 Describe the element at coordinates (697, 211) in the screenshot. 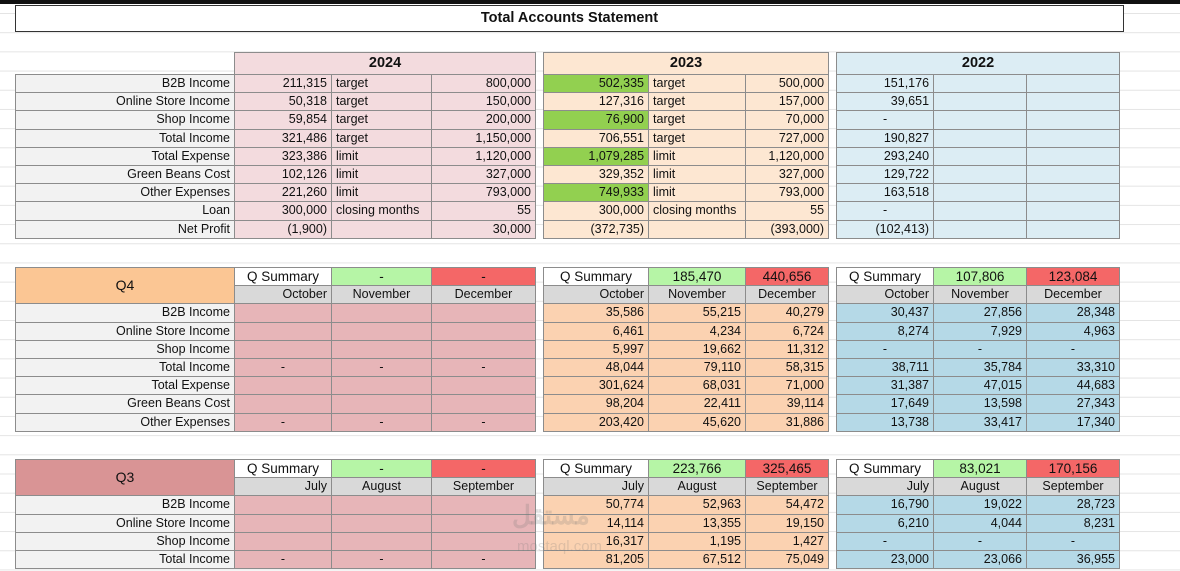

I see `kind-2023: closing months` at that location.